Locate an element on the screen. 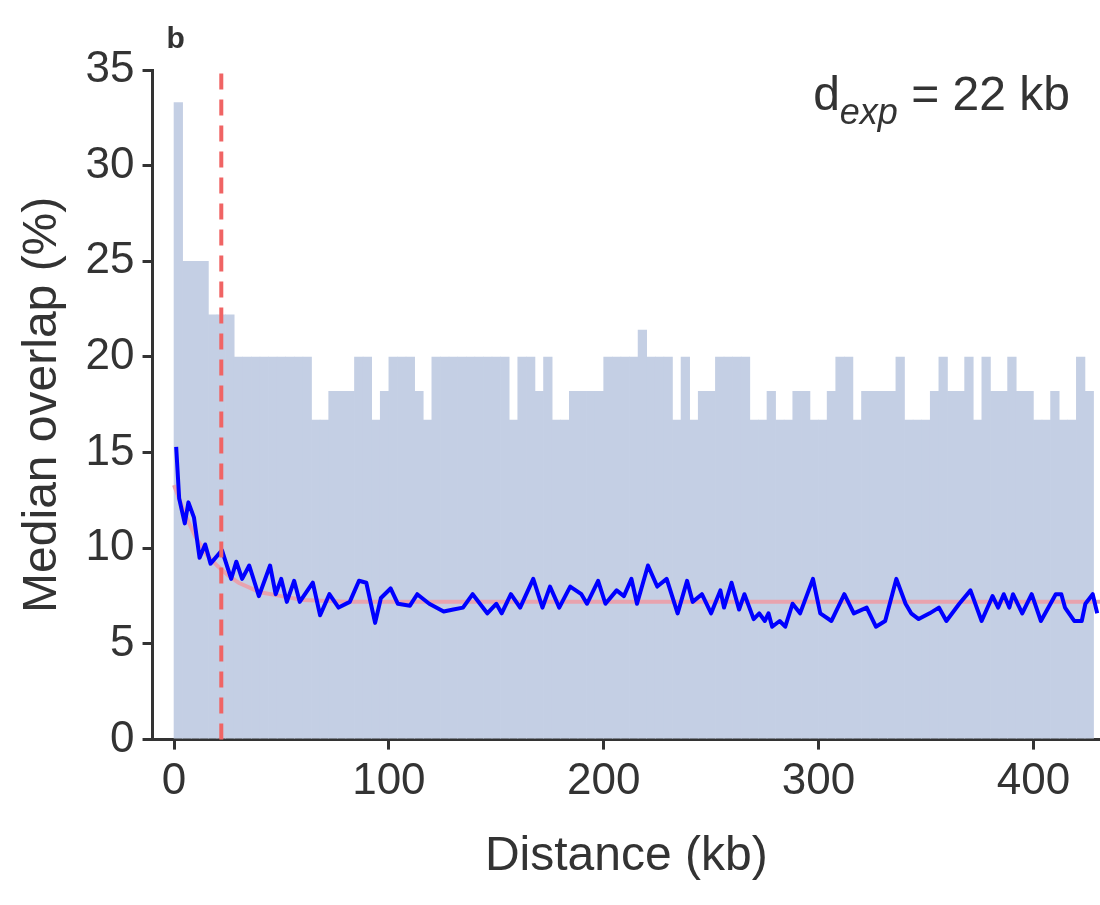  y-axis-title: Median overlap (%) is located at coordinates (40, 404).